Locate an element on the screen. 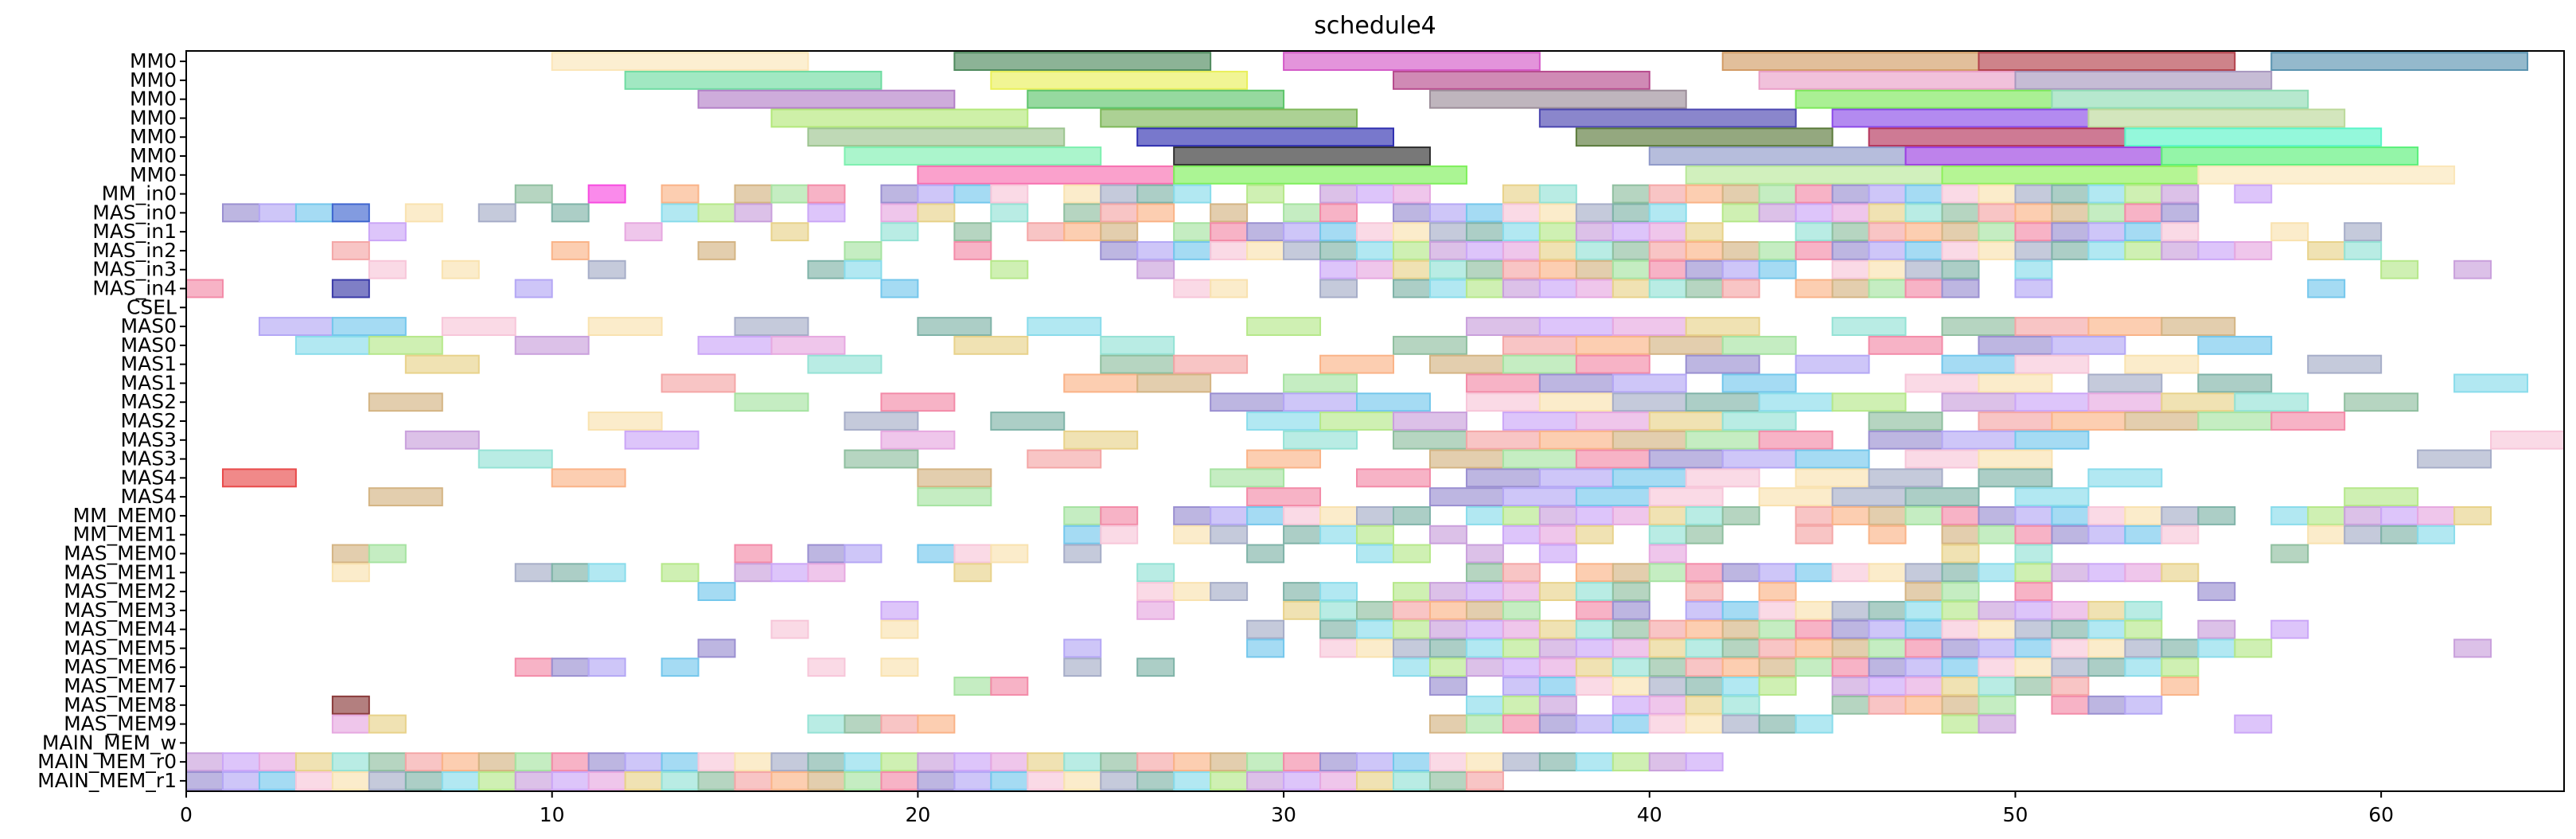 The height and width of the screenshot is (839, 2576). y-tick-label: MM0 is located at coordinates (153, 155).